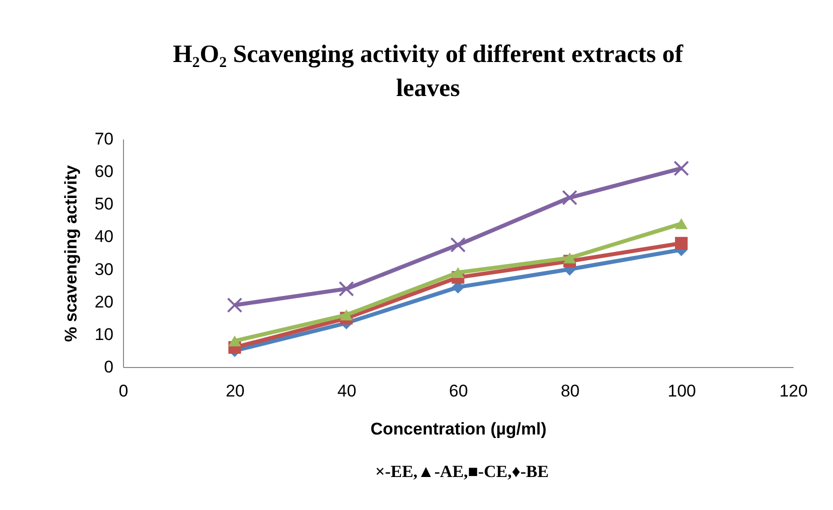  I want to click on y-tick-label: 30, so click(104, 269).